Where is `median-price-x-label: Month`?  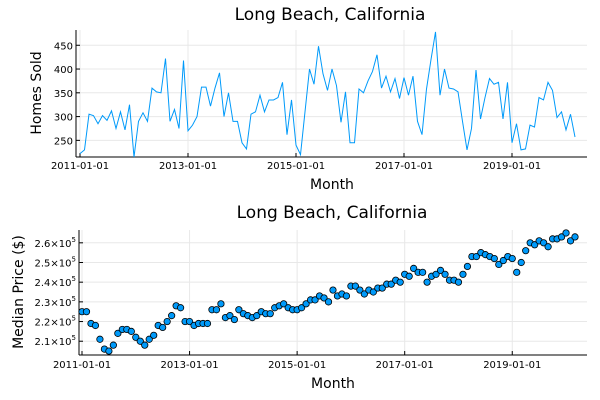 median-price-x-label: Month is located at coordinates (333, 384).